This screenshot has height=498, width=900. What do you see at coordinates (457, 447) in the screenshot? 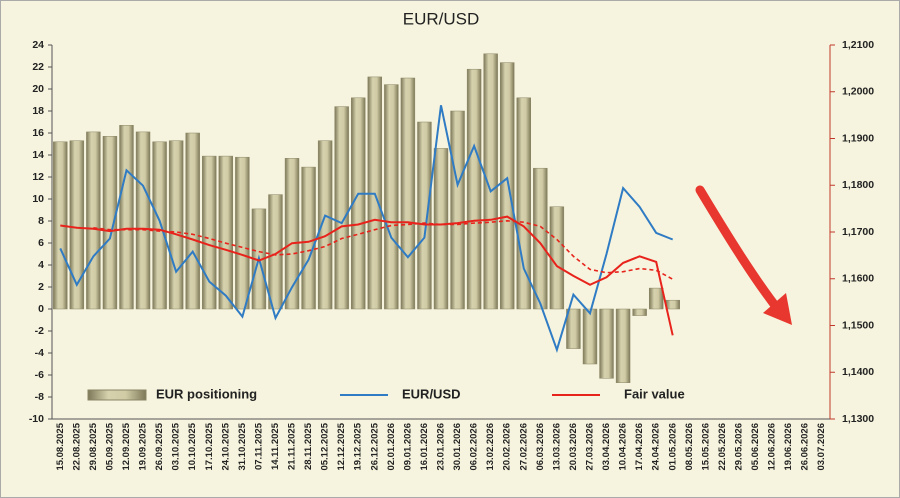
I see `x-tick-label: 30.01.2026` at bounding box center [457, 447].